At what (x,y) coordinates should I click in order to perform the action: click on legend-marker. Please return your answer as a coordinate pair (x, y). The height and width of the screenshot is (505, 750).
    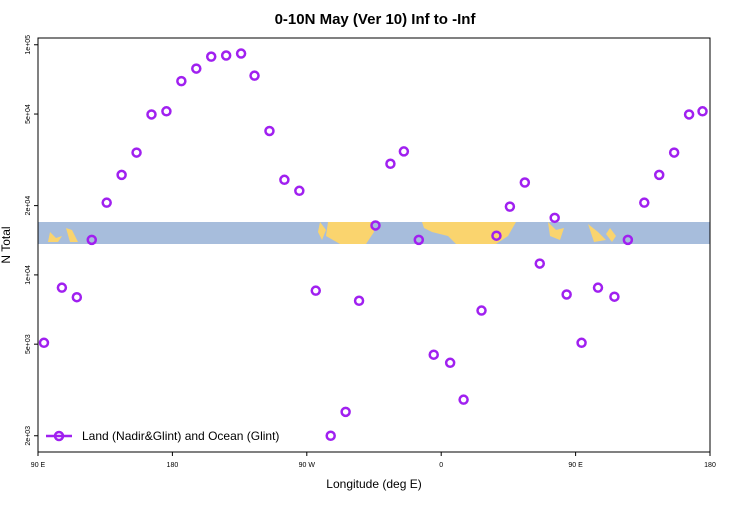
    Looking at the image, I should click on (59, 436).